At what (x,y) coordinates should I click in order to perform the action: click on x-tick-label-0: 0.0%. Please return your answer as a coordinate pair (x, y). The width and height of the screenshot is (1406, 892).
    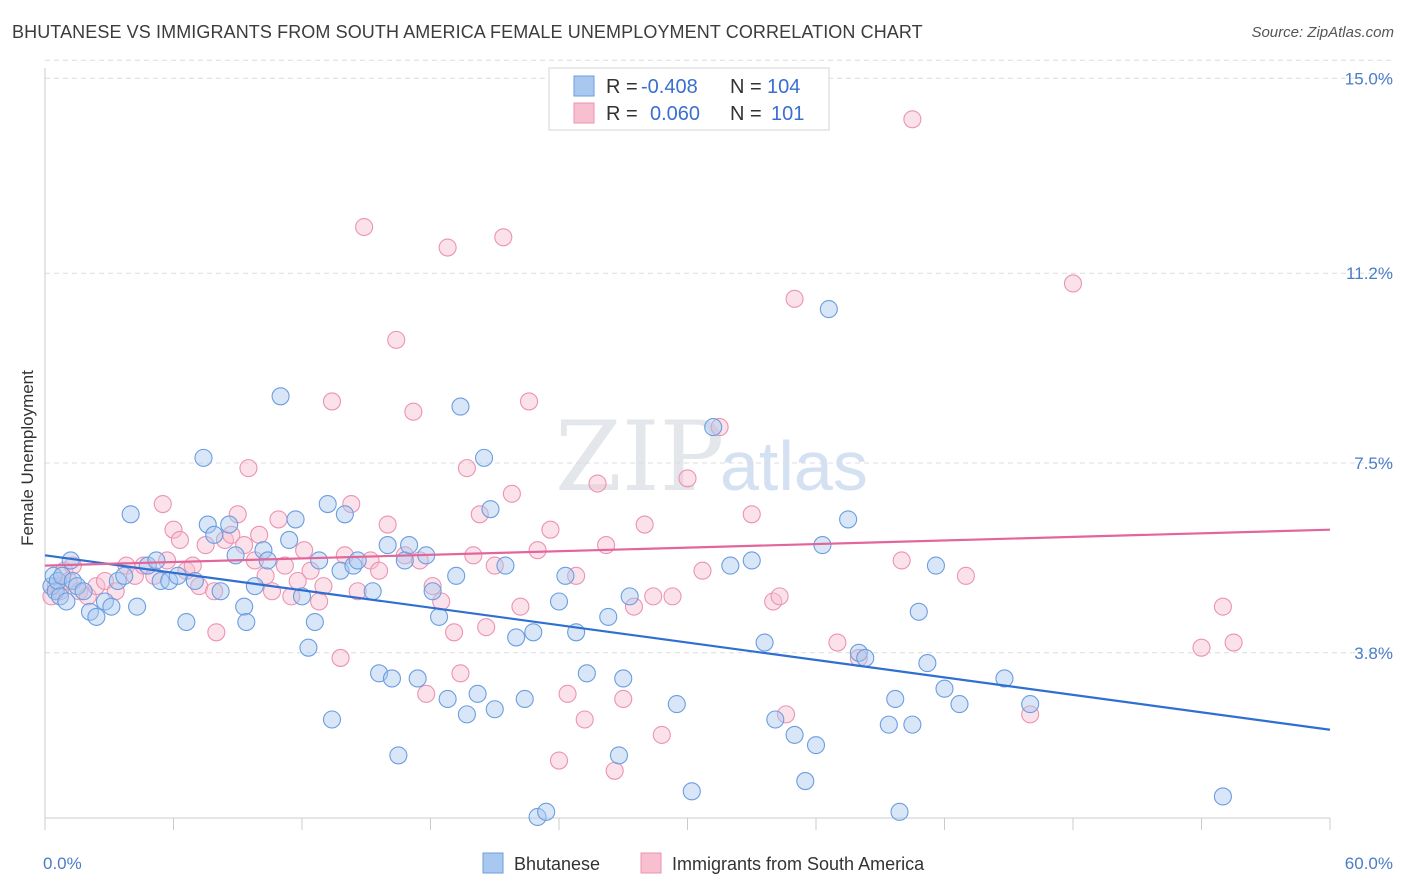
    Looking at the image, I should click on (62, 863).